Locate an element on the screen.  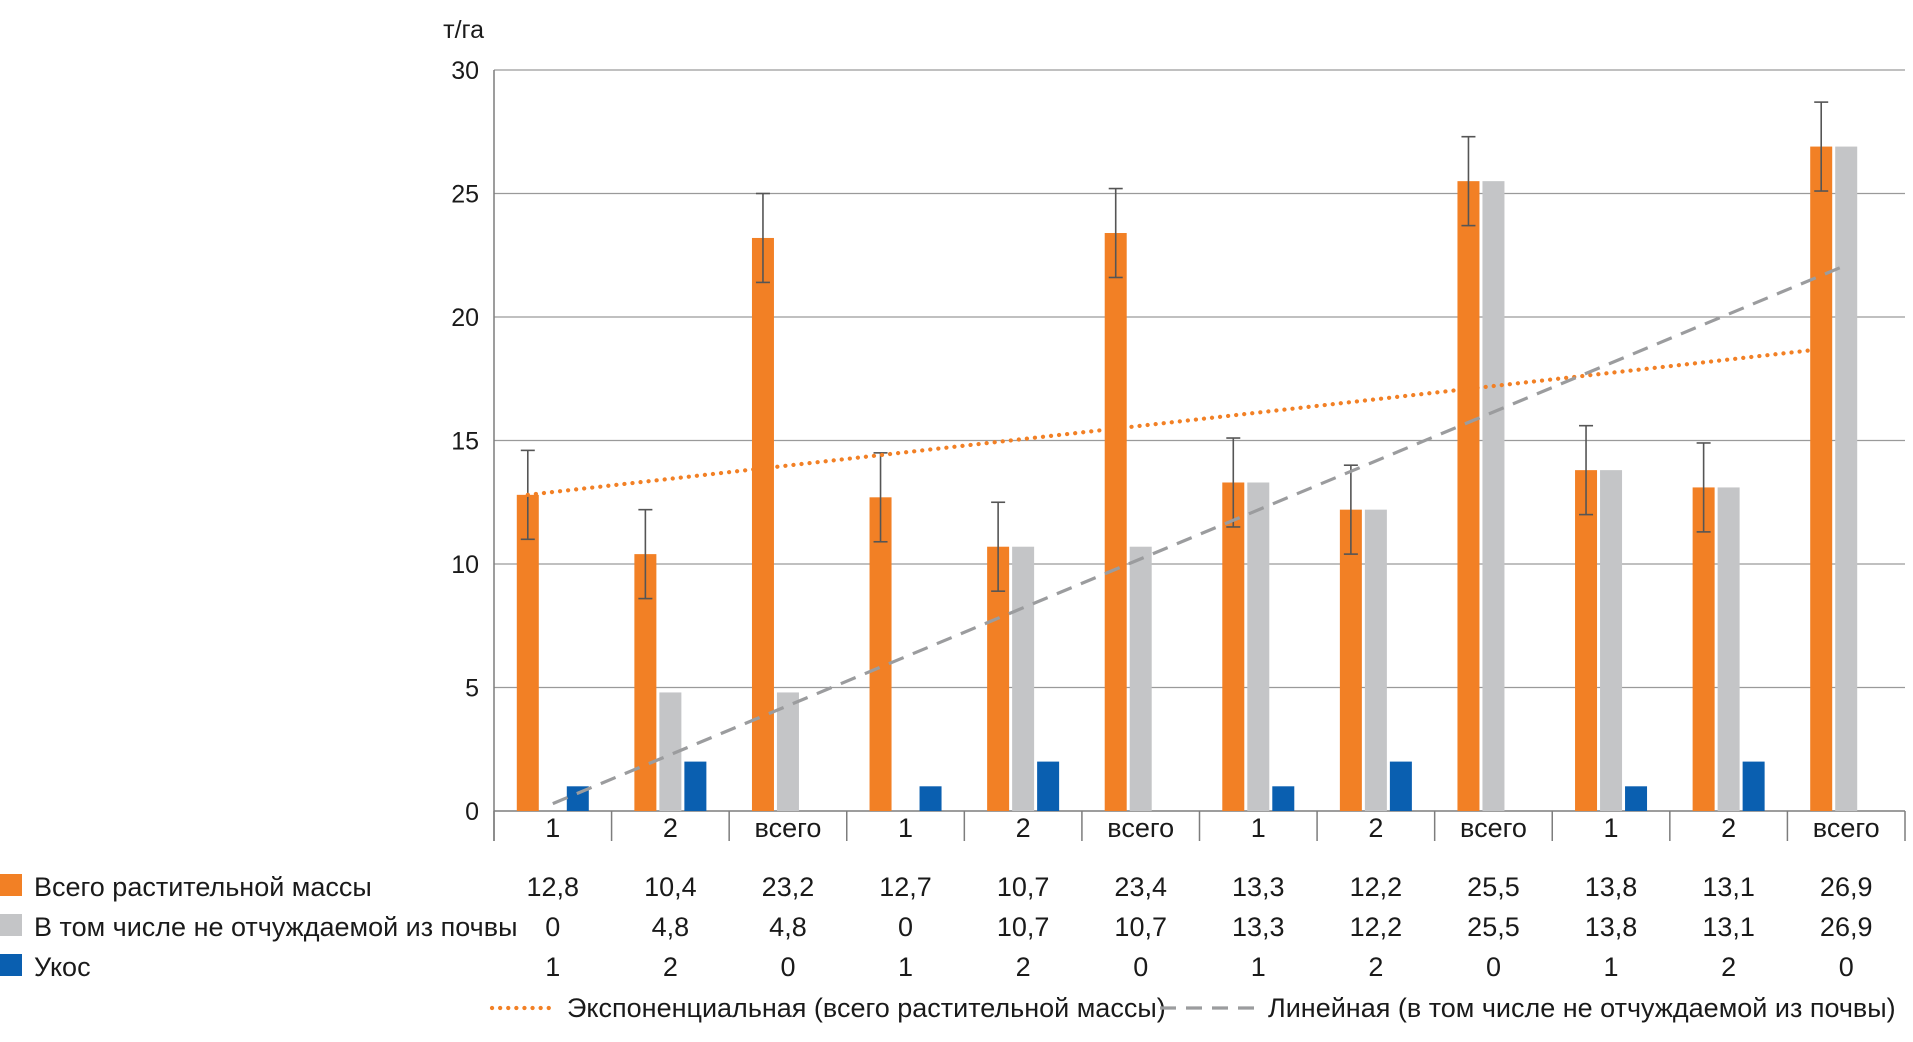
category-label-9: всего is located at coordinates (1493, 828).